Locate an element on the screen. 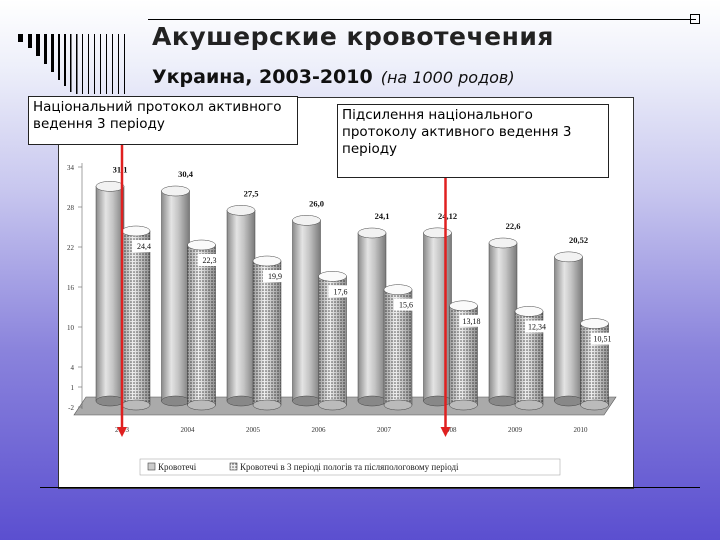 This screenshot has height=540, width=720. data-label-total: 27,5 is located at coordinates (251, 193).